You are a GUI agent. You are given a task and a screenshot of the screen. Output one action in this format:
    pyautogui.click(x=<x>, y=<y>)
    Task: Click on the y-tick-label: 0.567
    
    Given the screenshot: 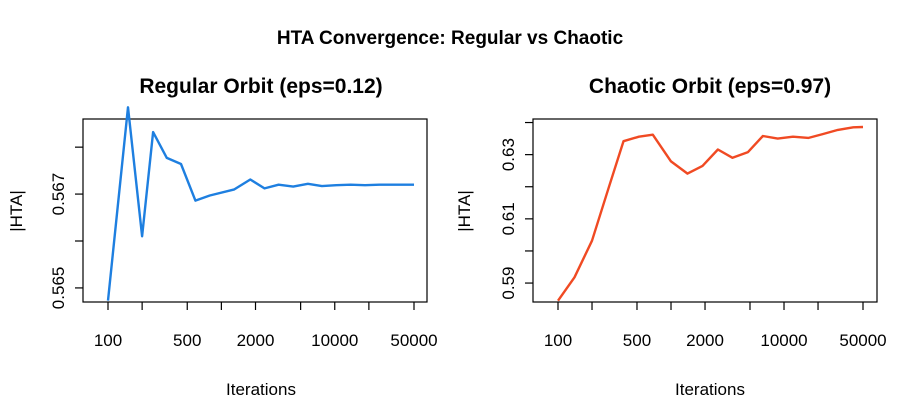 What is the action you would take?
    pyautogui.click(x=58, y=194)
    